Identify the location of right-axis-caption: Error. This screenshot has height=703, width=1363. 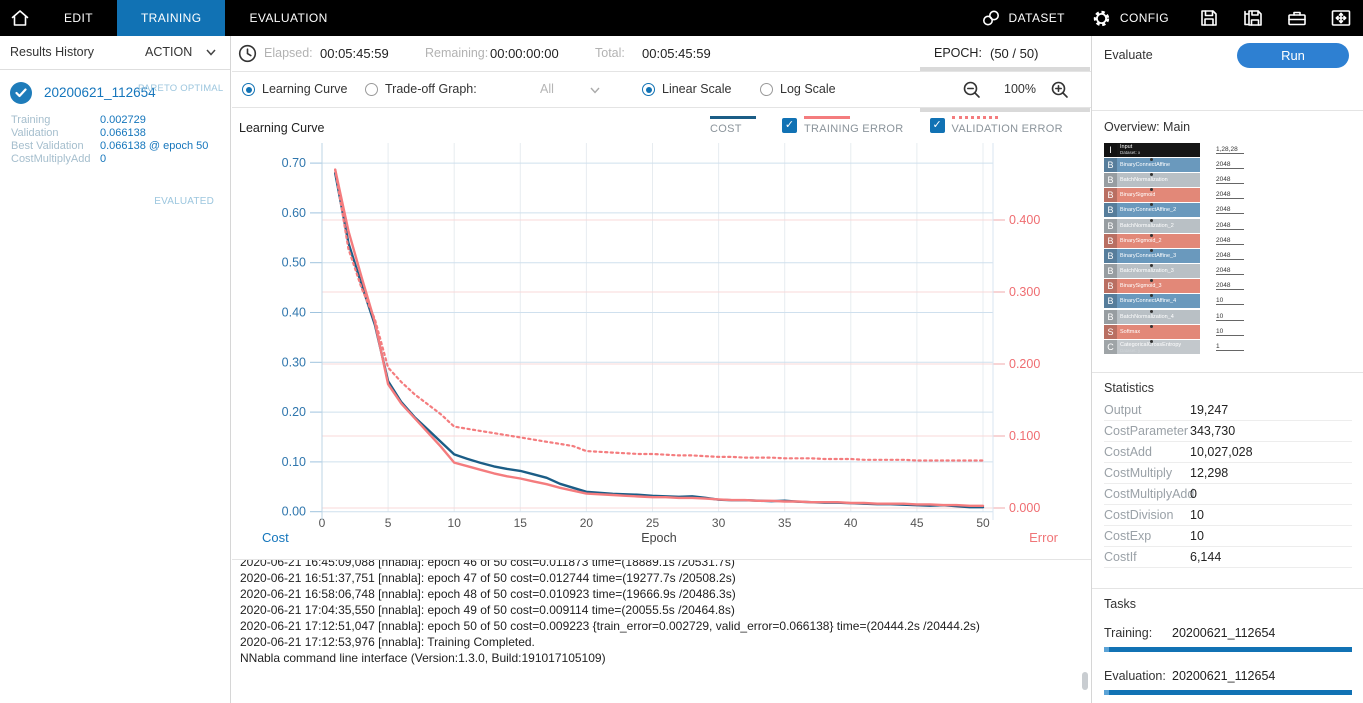
(1044, 537).